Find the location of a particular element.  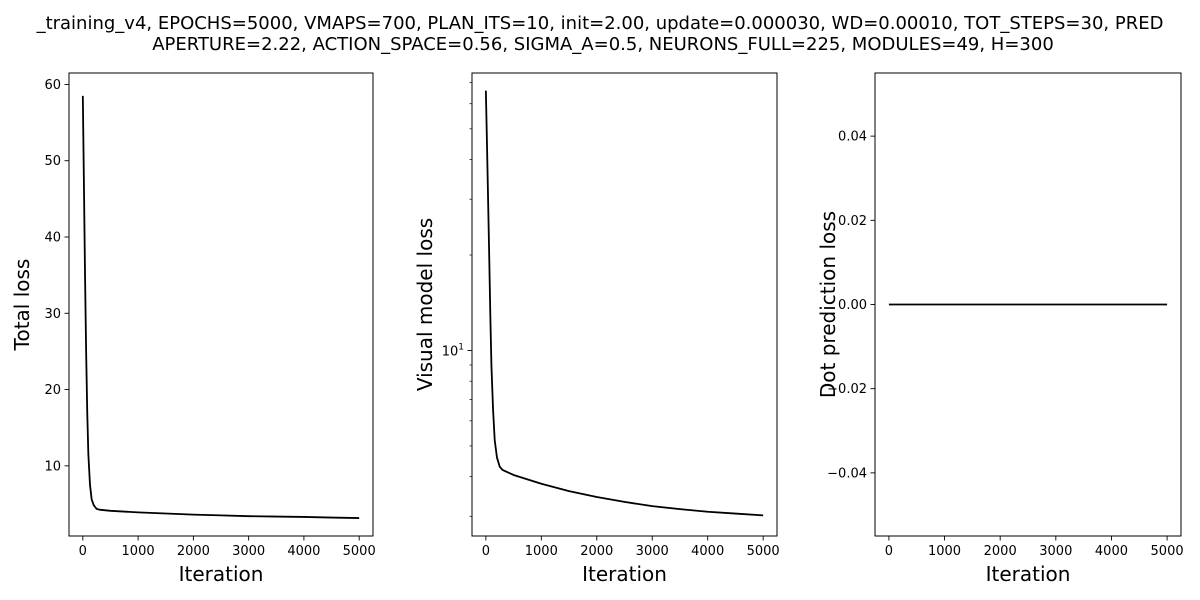

y-tick-label: 30 is located at coordinates (52, 314).